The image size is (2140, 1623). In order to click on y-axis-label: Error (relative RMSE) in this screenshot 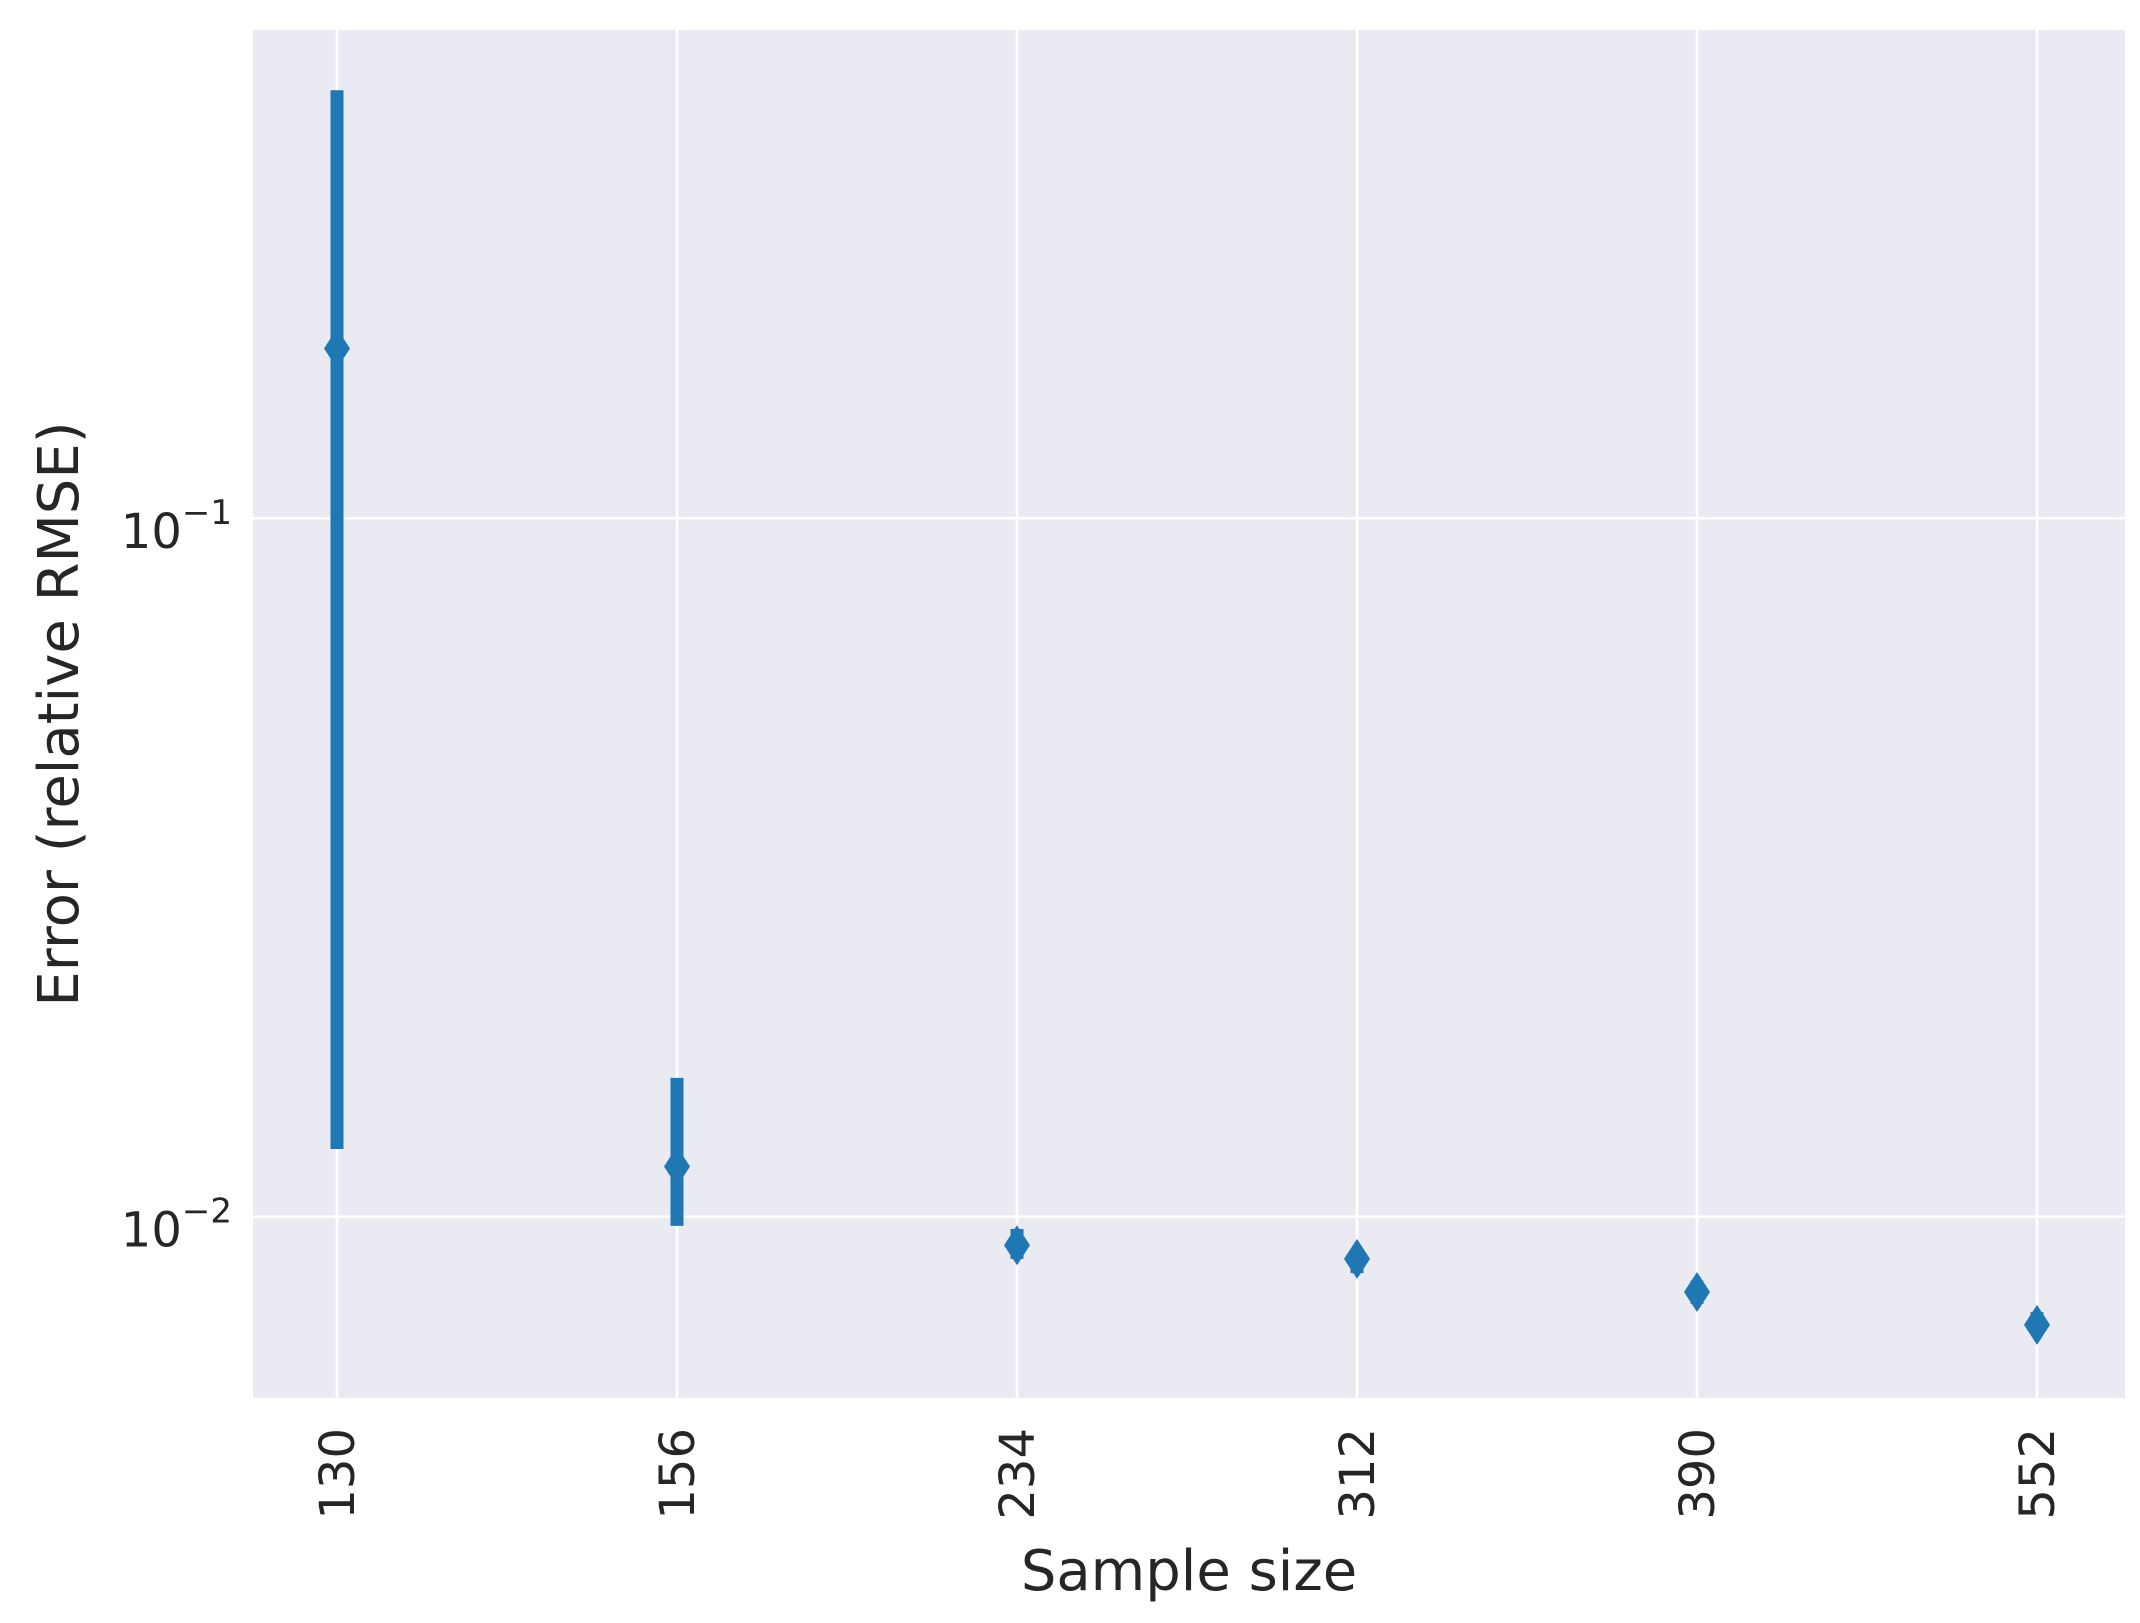, I will do `click(59, 713)`.